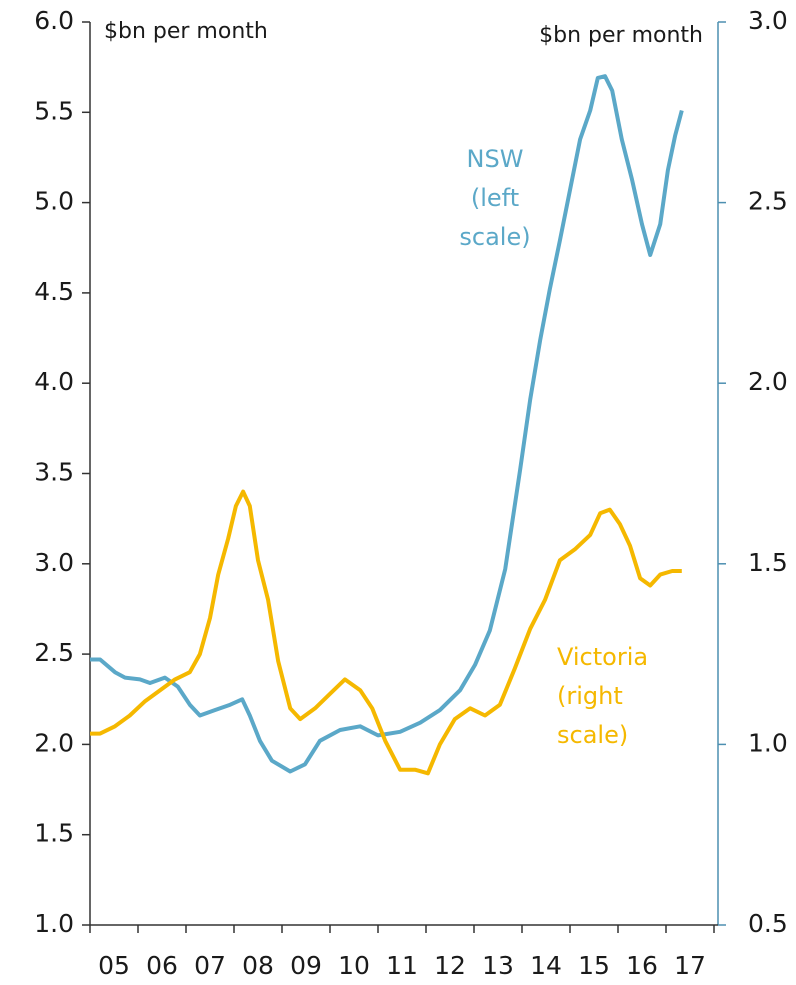 The width and height of the screenshot is (796, 985). I want to click on right-unit: $bn per month, so click(621, 35).